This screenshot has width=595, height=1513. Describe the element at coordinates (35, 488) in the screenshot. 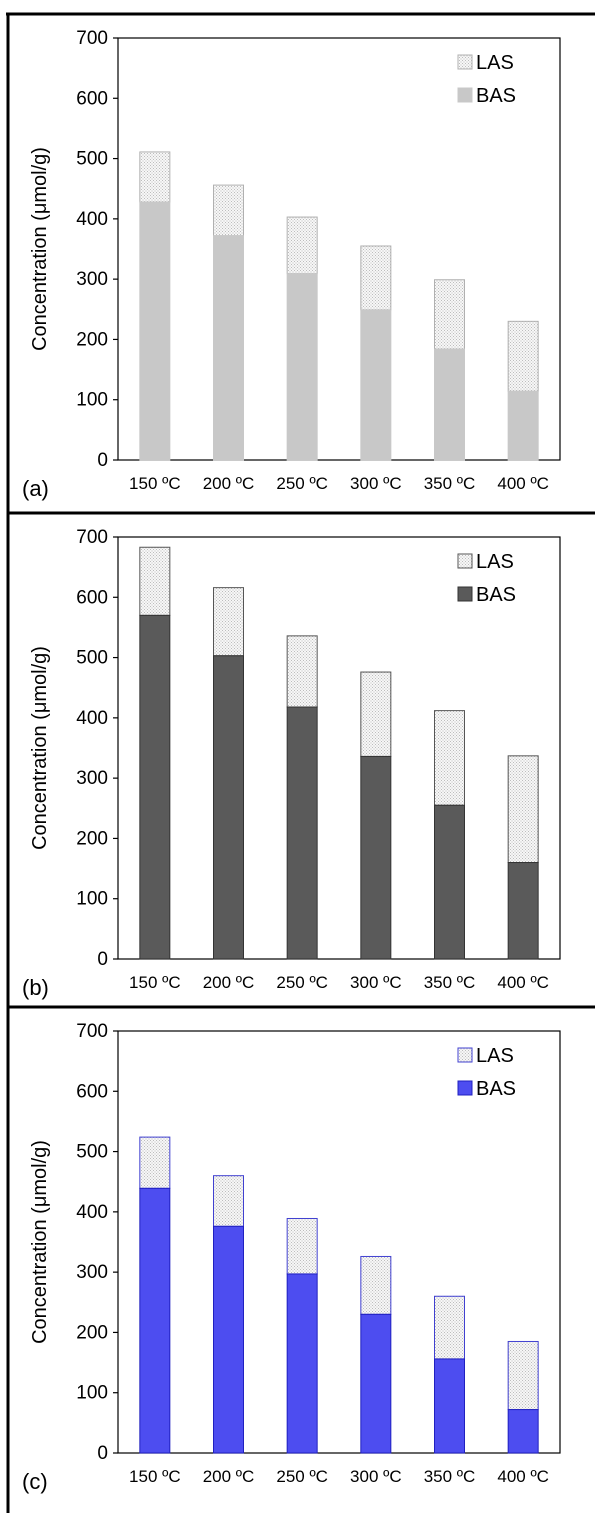

I see `panel-label: (a)` at that location.